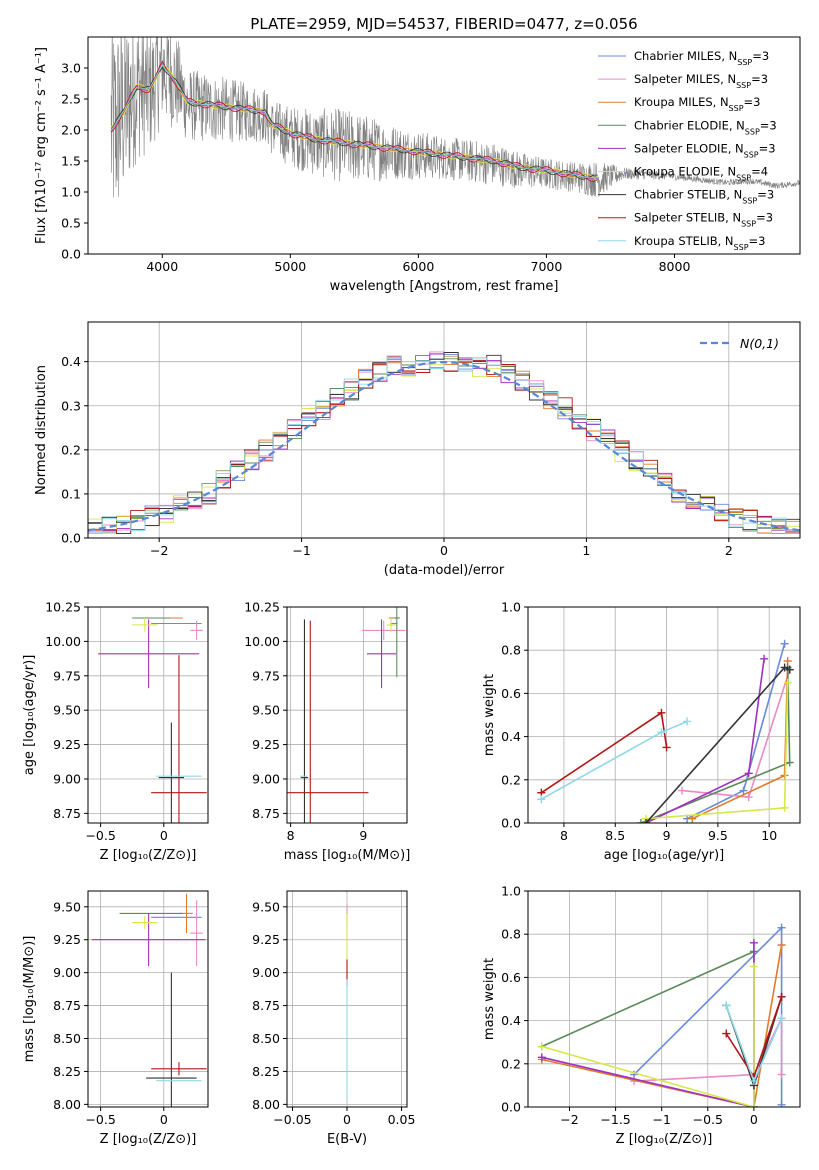 This screenshot has height=1170, width=819. I want to click on x-tick-label: 6000, so click(418, 266).